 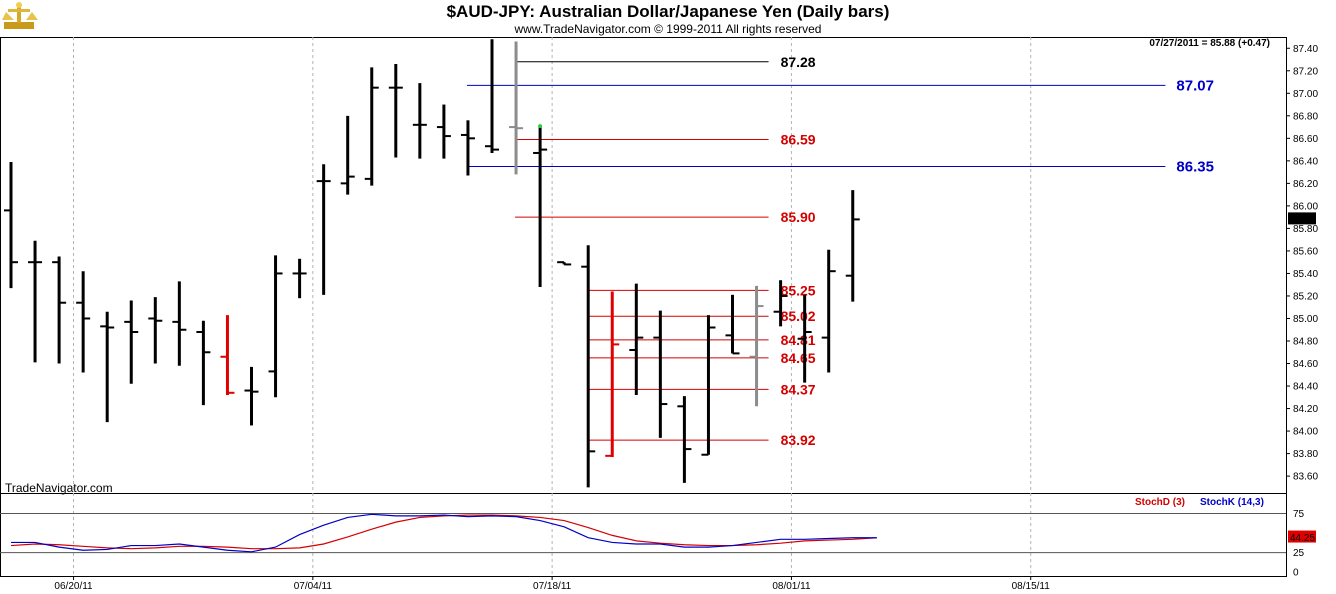 What do you see at coordinates (1209, 43) in the screenshot?
I see `last-price-info: 07/27/2011 = 85.88 (+0.47)` at bounding box center [1209, 43].